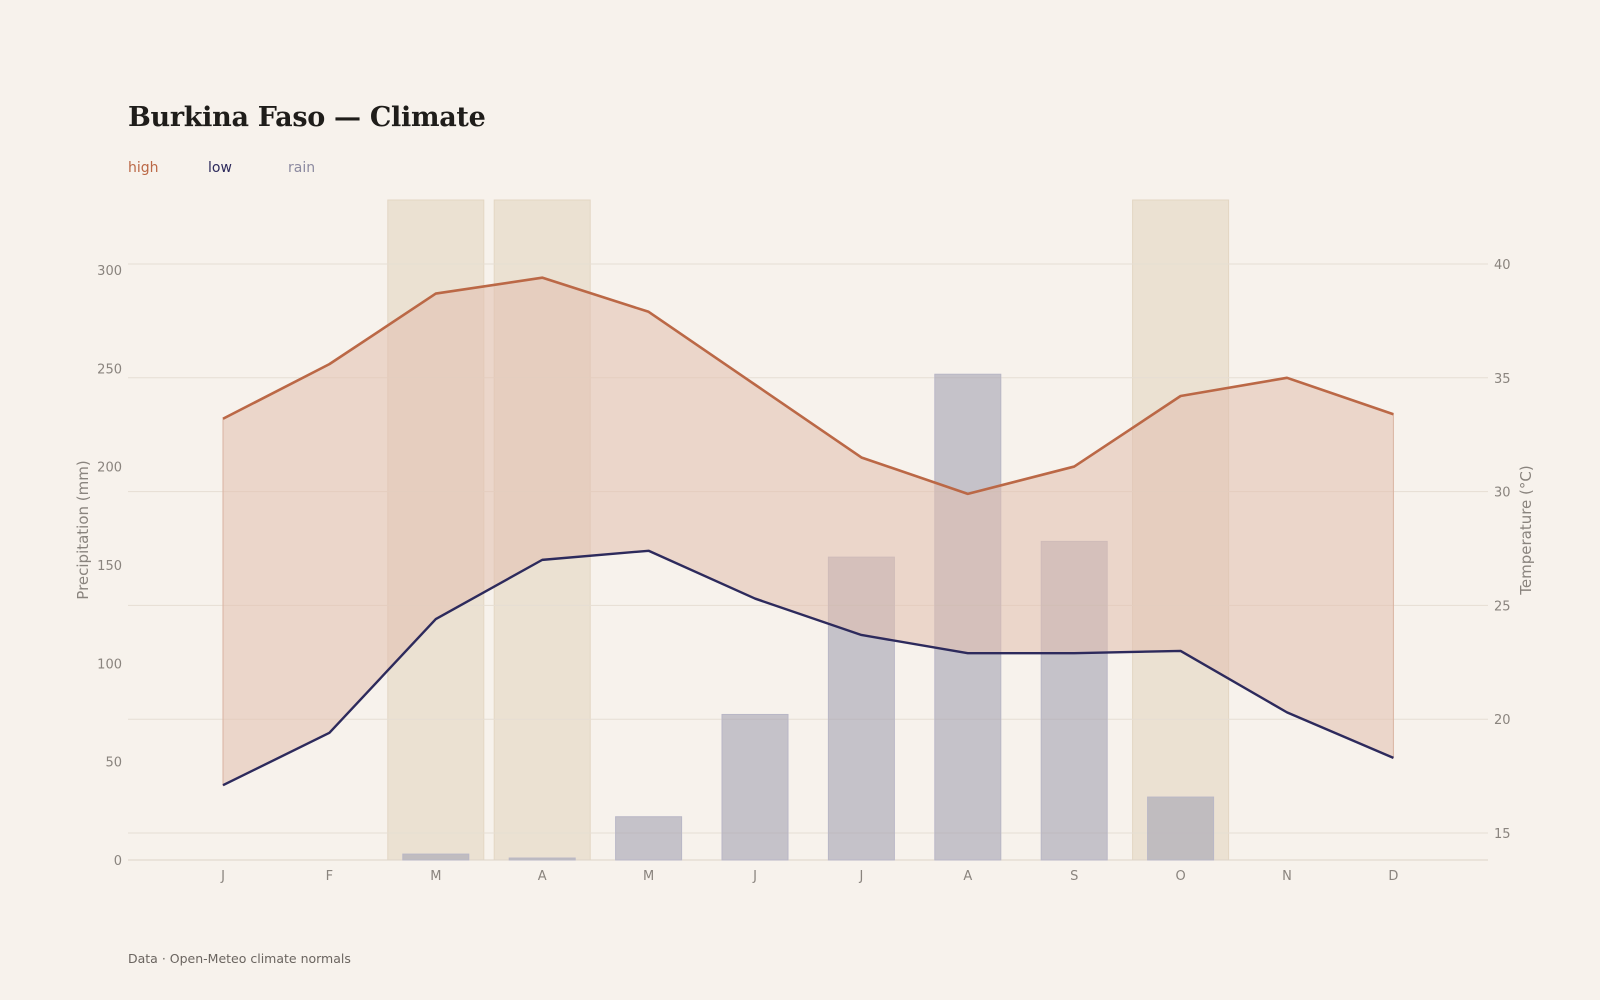 The image size is (1600, 1000). Describe the element at coordinates (1074, 876) in the screenshot. I see `x-tick-8: S` at that location.